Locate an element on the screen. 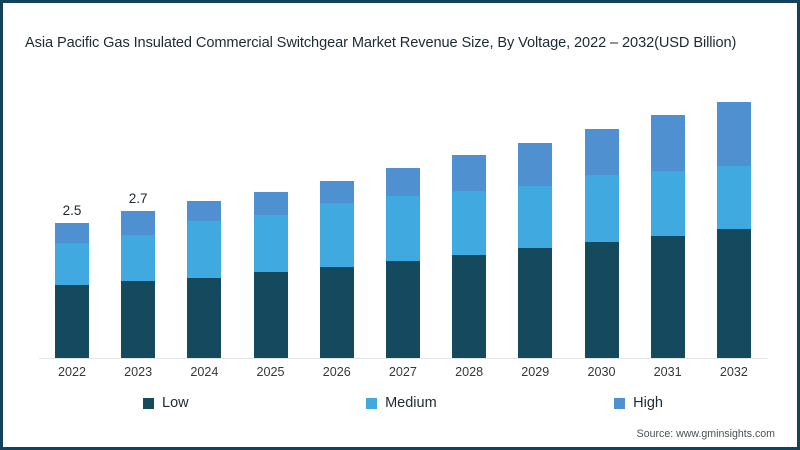  bar-group: 2.7 is located at coordinates (138, 210).